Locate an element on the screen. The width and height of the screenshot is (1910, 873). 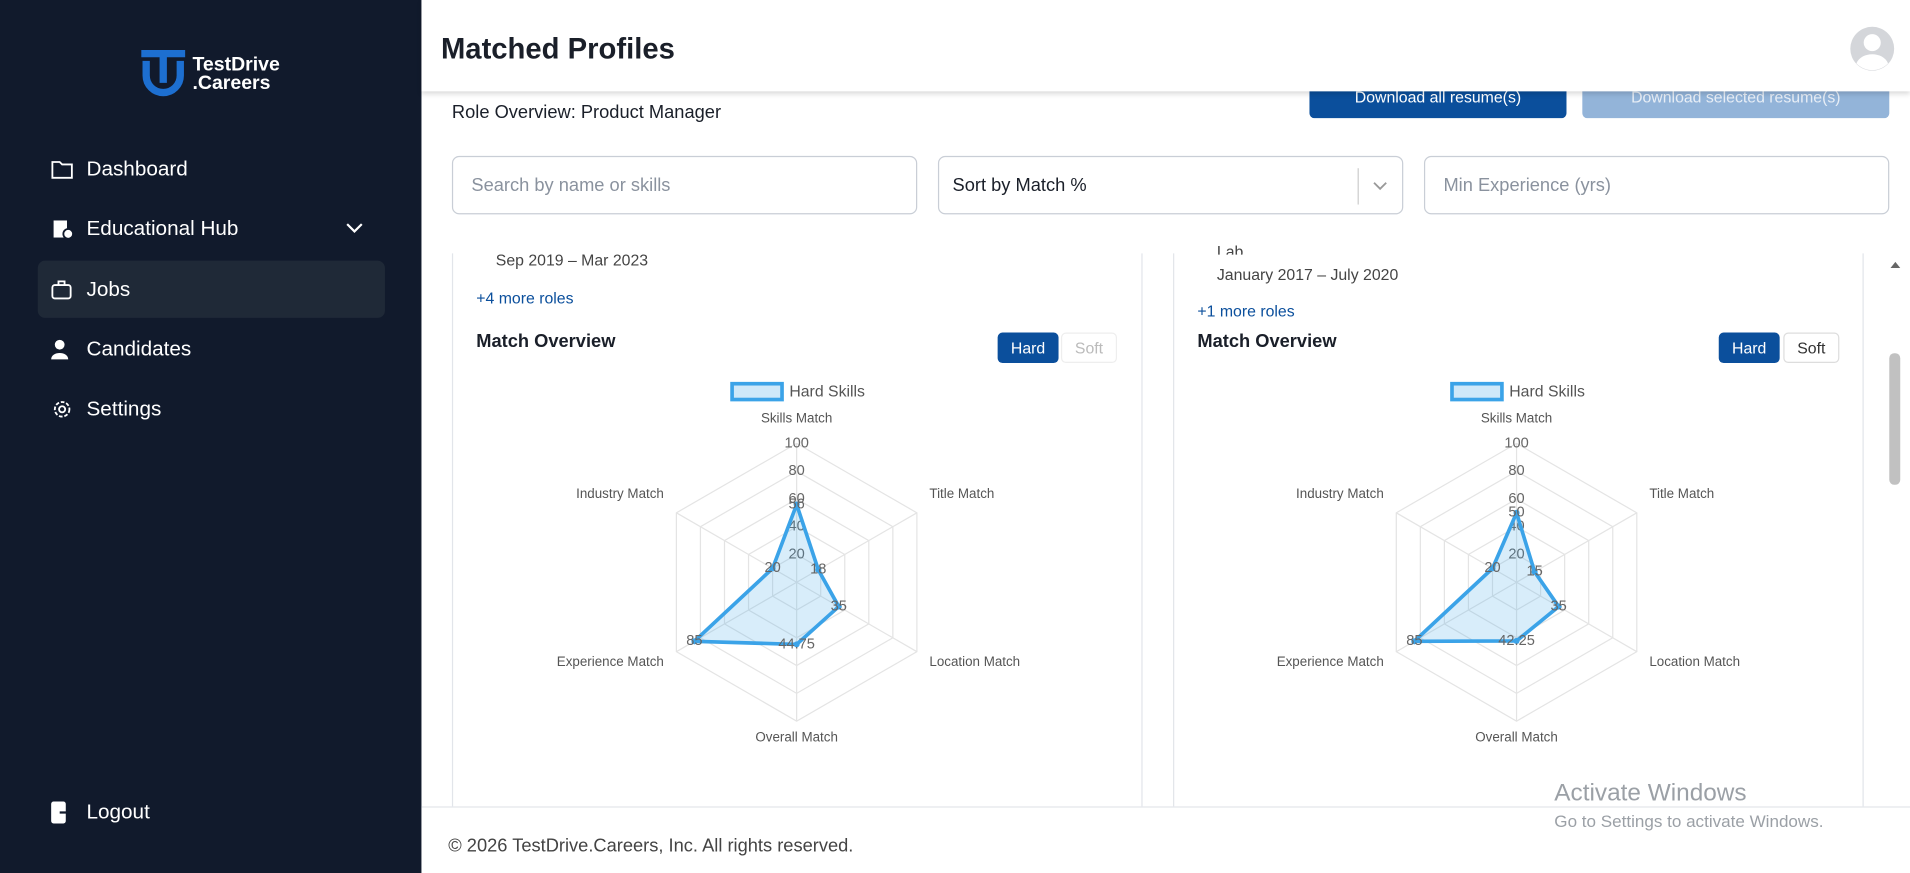
logo-text: TestDrive .Careers is located at coordinates (236, 74).